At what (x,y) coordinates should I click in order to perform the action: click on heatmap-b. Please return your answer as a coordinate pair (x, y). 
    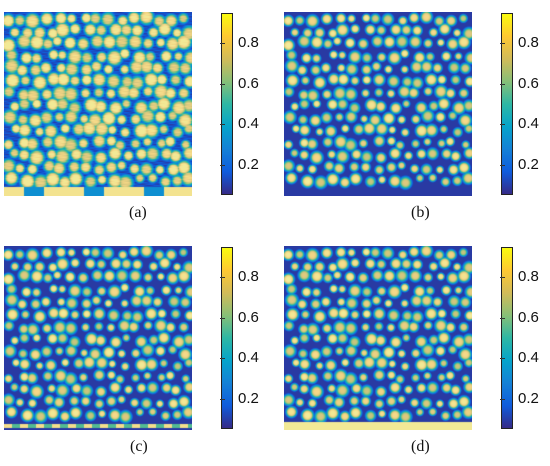
    Looking at the image, I should click on (378, 104).